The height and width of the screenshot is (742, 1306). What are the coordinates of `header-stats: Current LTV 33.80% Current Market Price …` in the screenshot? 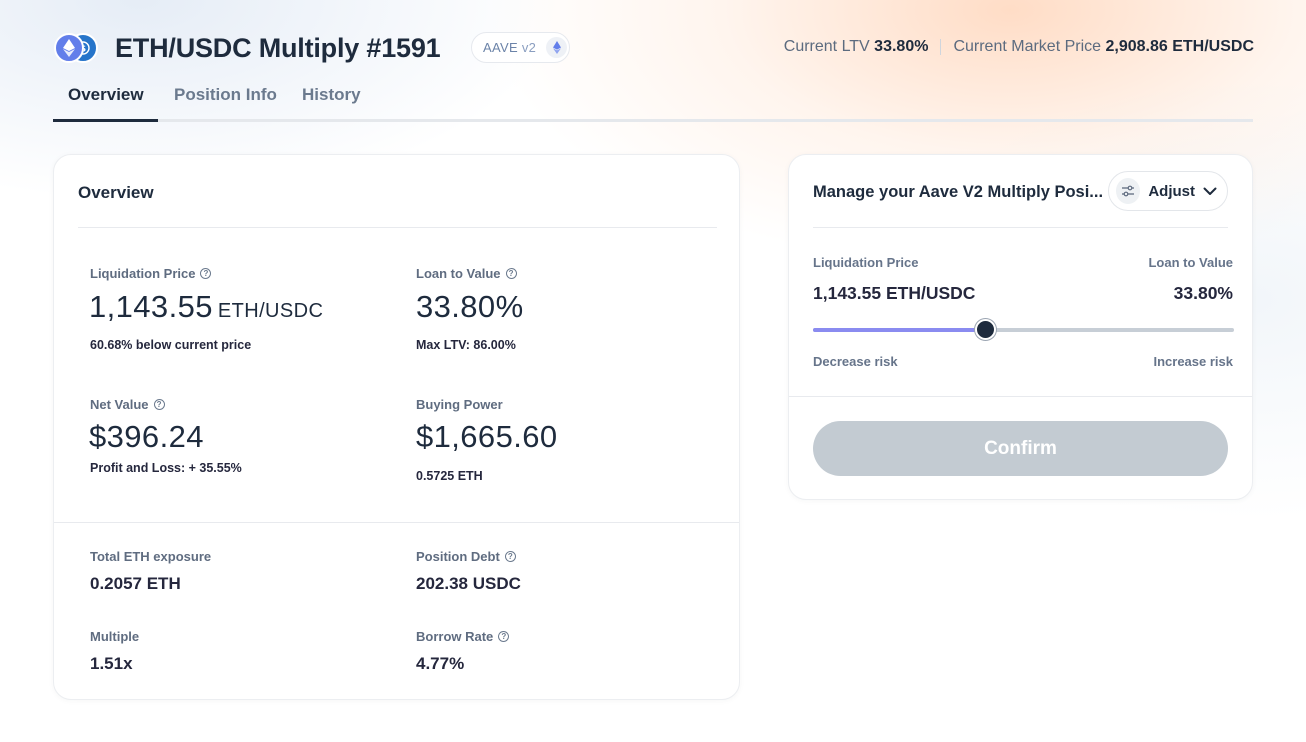 It's located at (1019, 47).